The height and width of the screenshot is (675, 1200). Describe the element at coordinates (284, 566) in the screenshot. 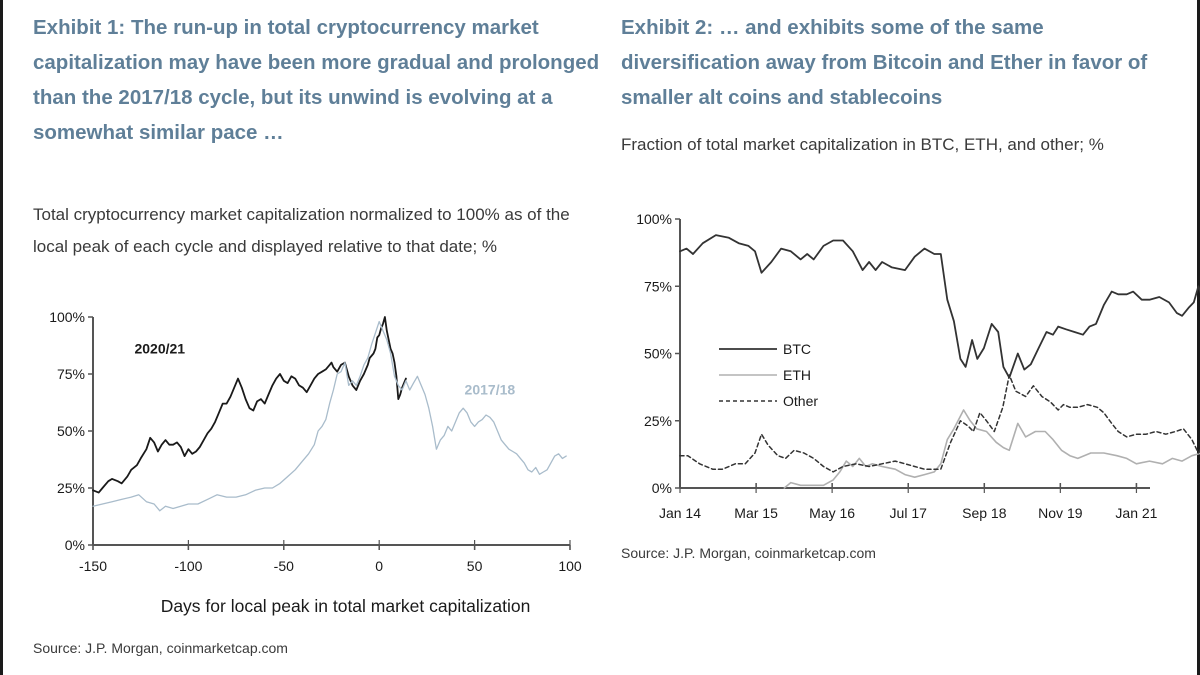

I see `x-tick-label: -50` at that location.